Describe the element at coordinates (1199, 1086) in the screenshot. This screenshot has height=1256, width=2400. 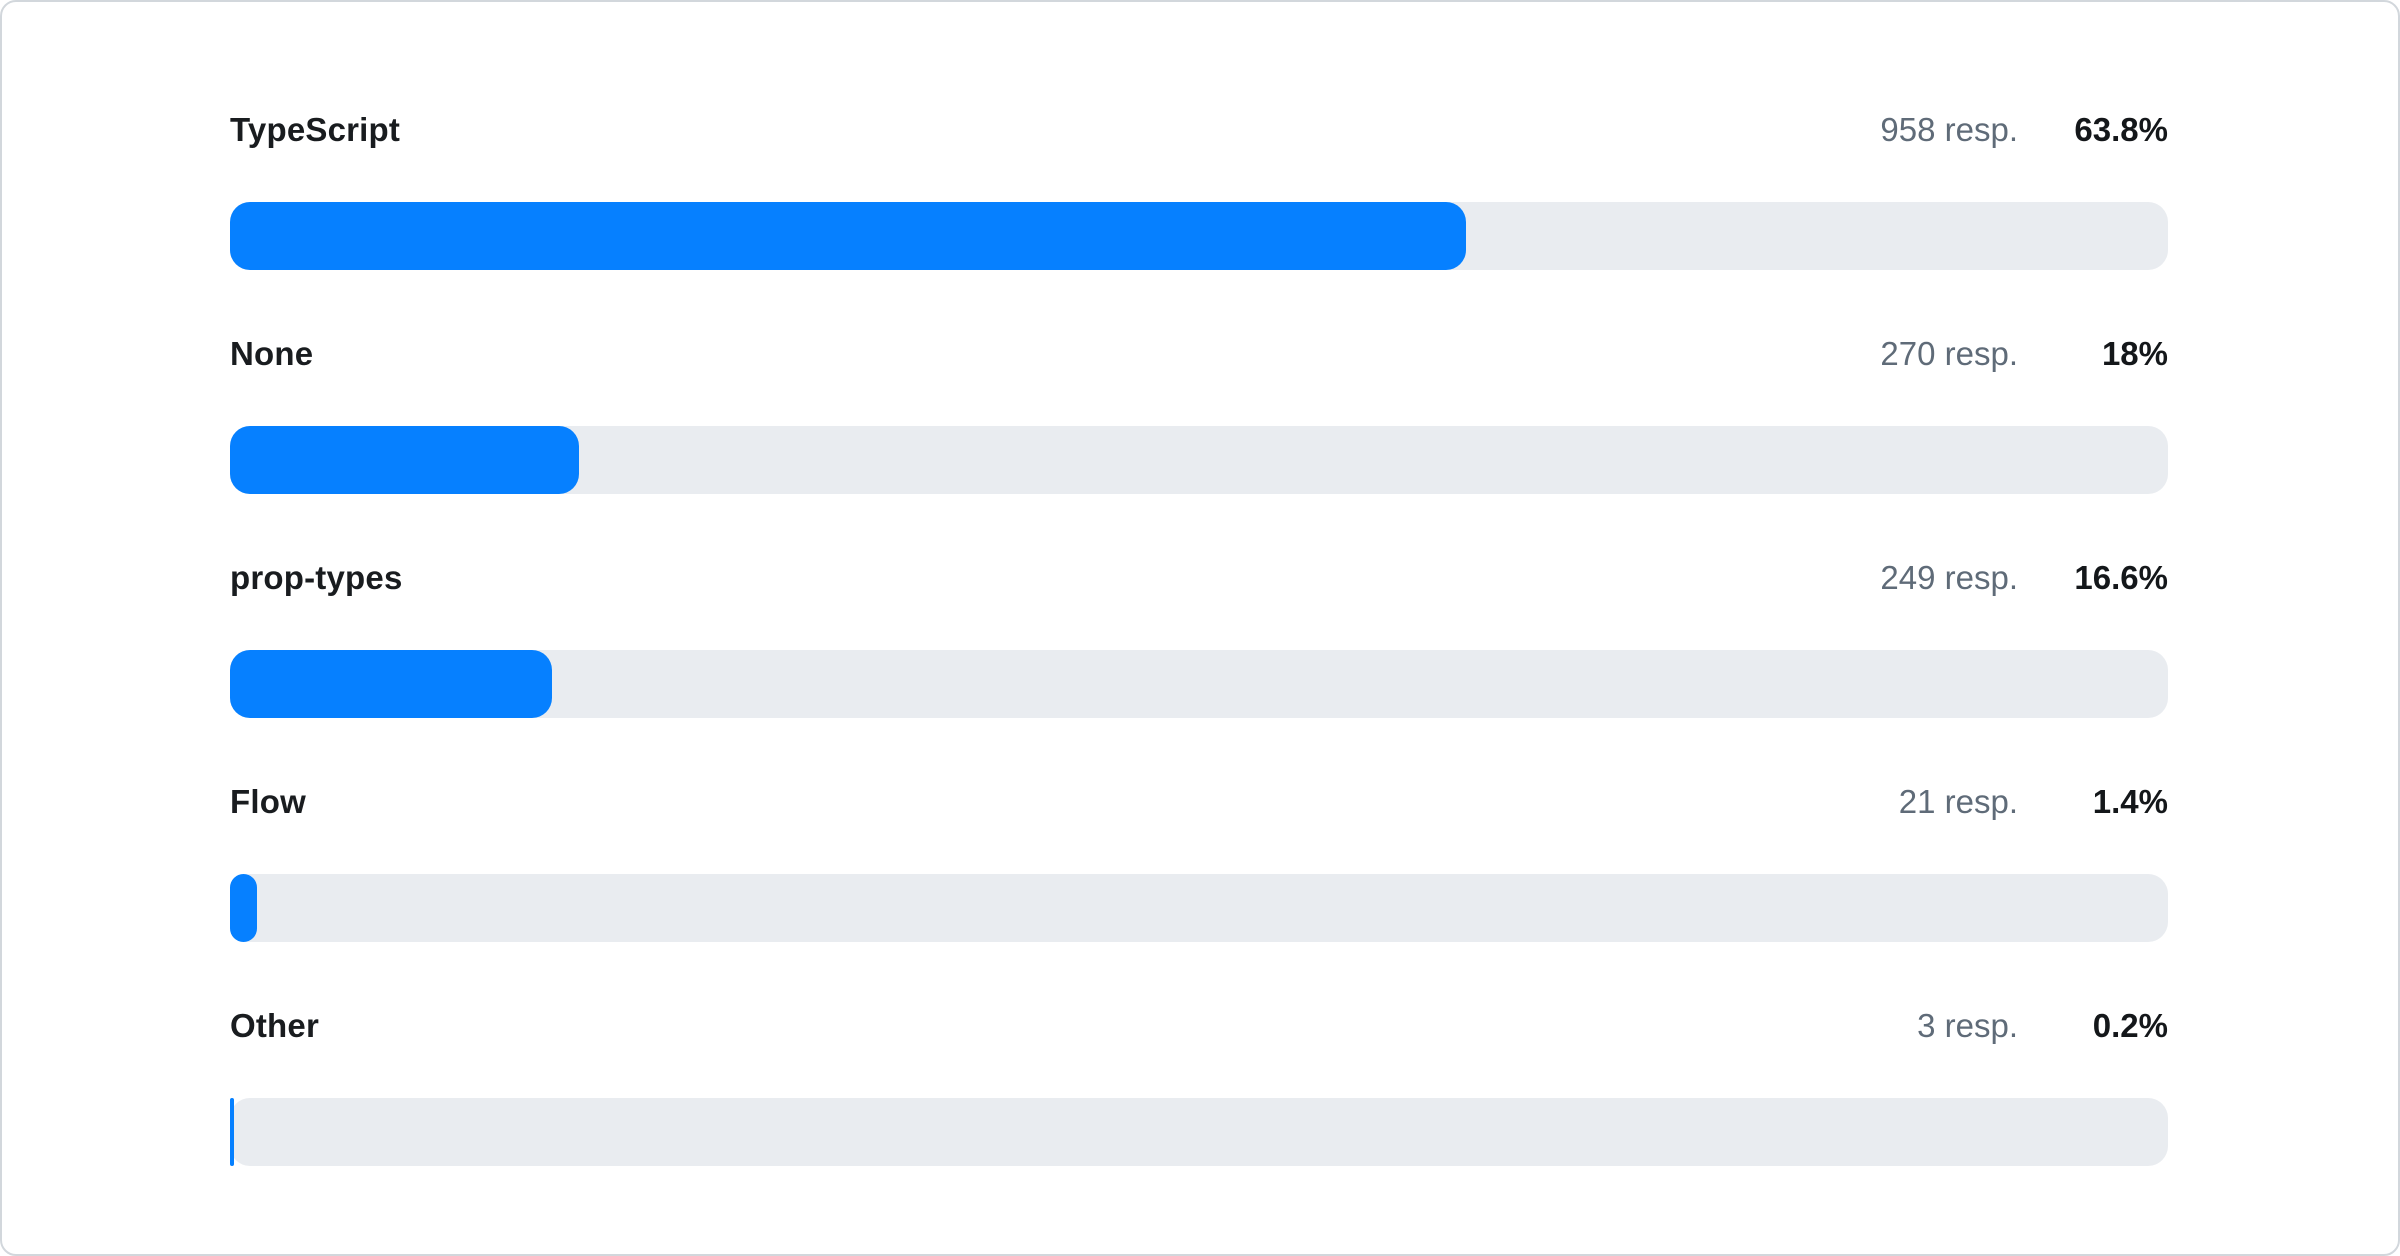
I see `answer-row: Other 3 resp. 0.2%` at that location.